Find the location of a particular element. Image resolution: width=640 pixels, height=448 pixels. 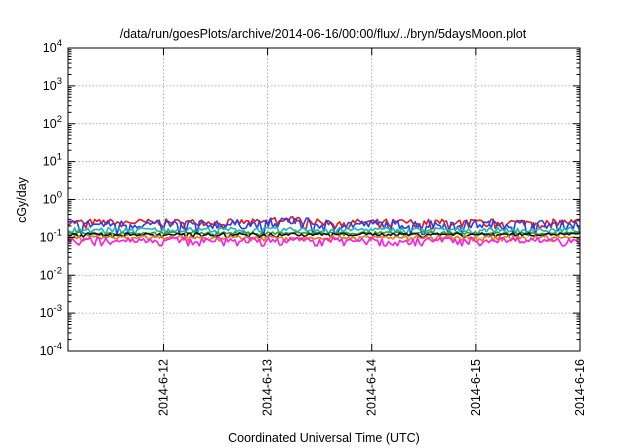

y-tick-label: 10⁻¹ is located at coordinates (51, 235).